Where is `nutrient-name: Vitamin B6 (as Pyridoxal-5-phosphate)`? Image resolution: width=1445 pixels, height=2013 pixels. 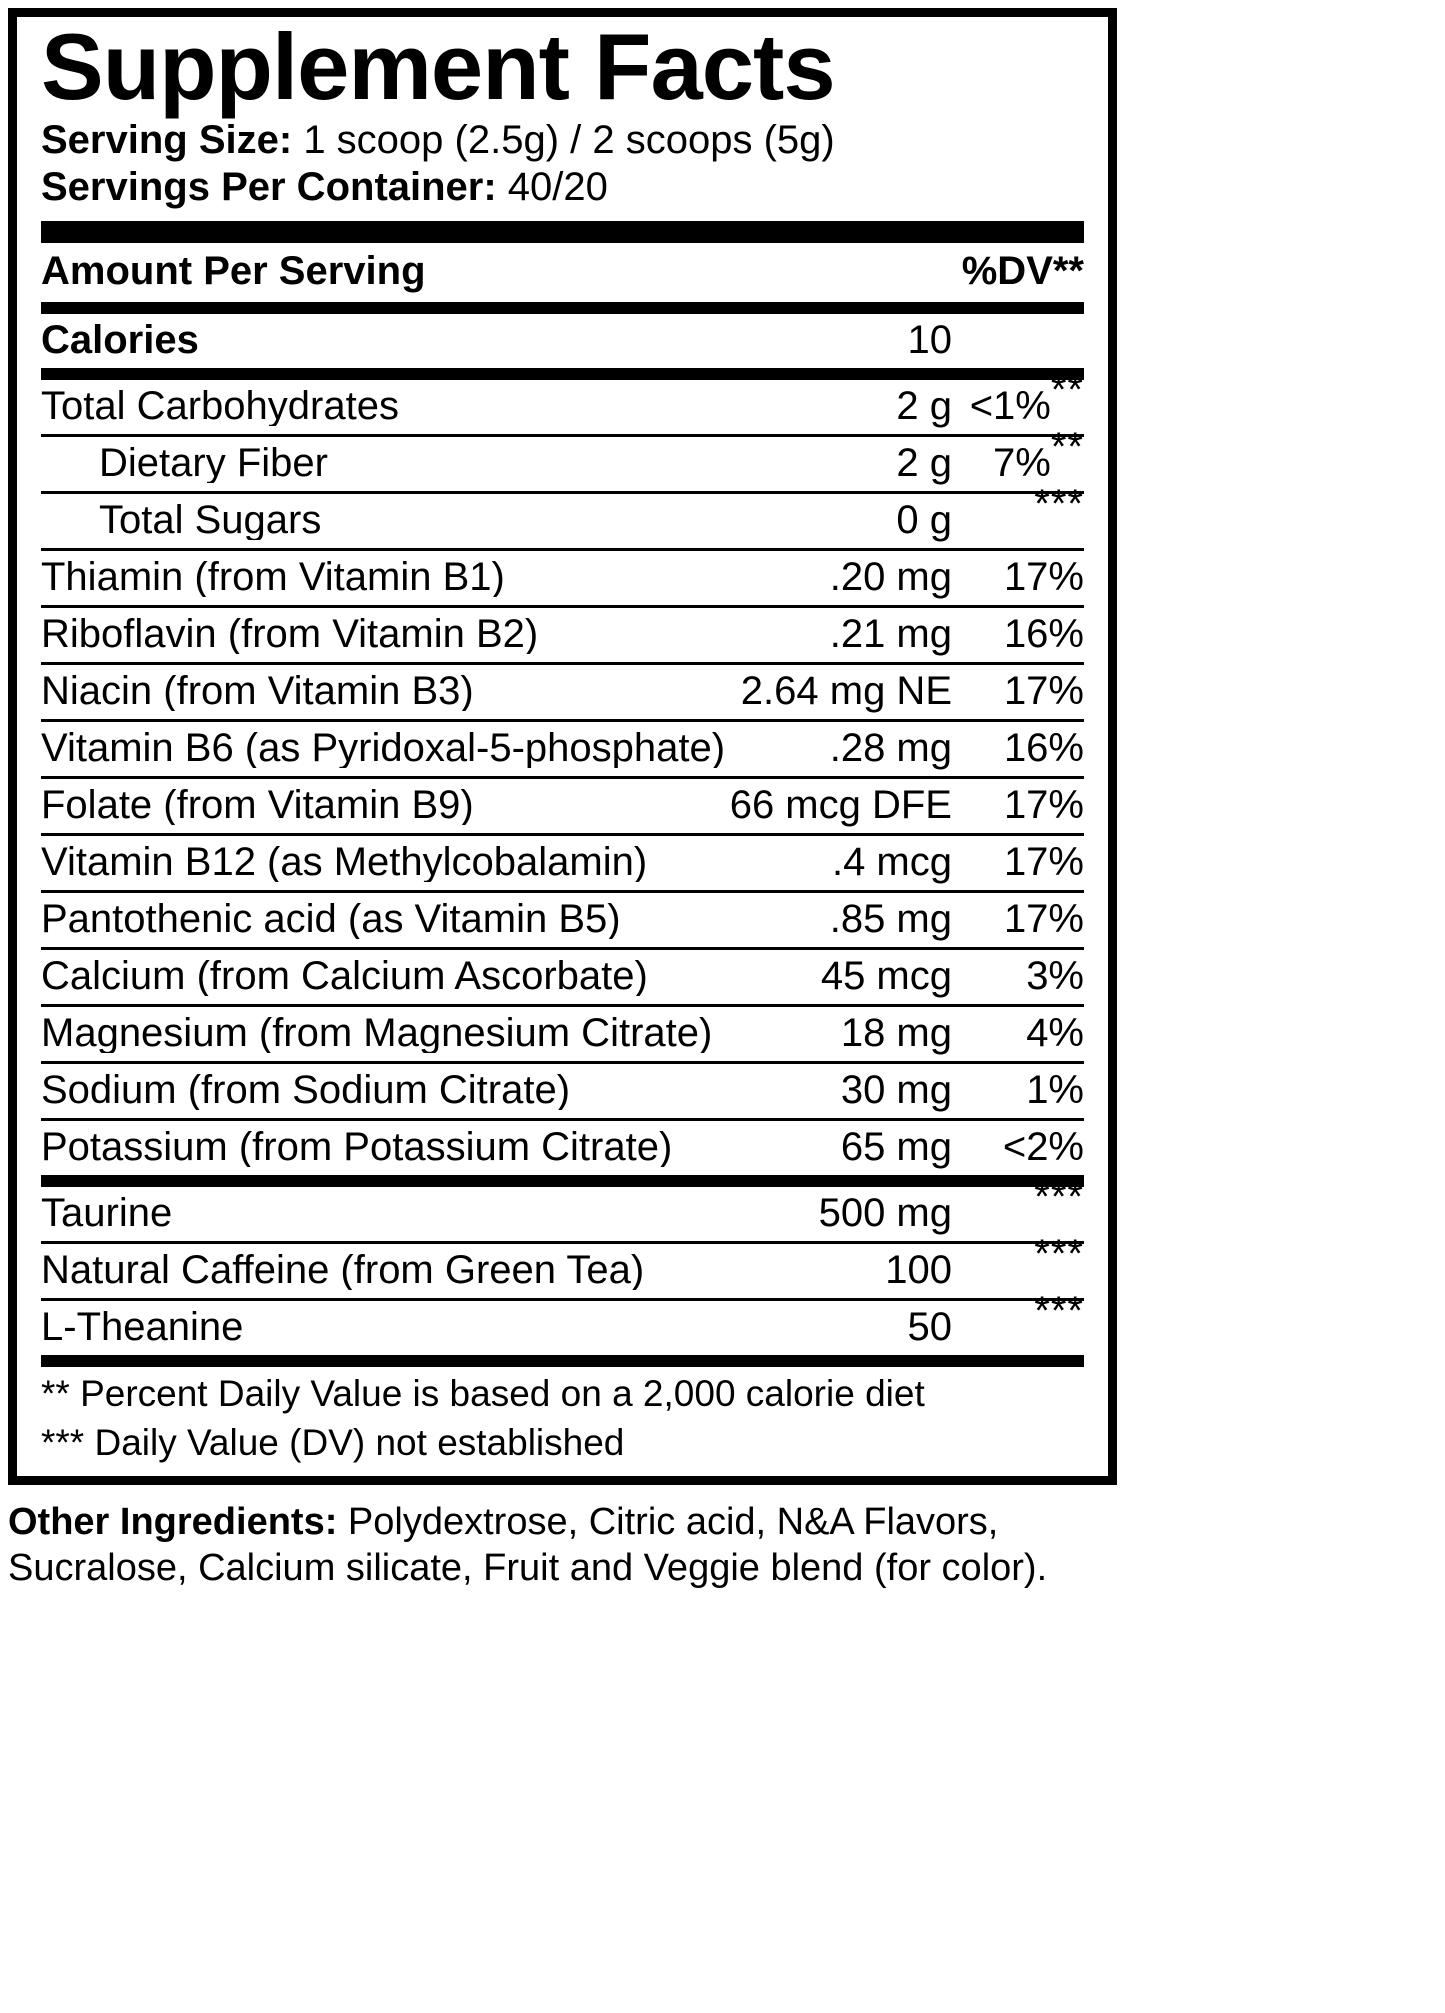
nutrient-name: Vitamin B6 (as Pyridoxal-5-phosphate) is located at coordinates (383, 748).